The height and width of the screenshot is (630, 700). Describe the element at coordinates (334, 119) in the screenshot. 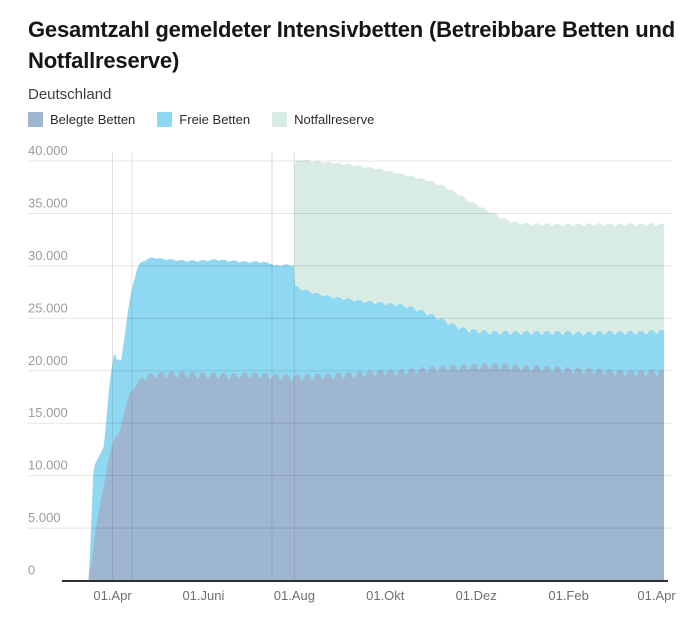

I see `legend-label: Notfallreserve` at that location.